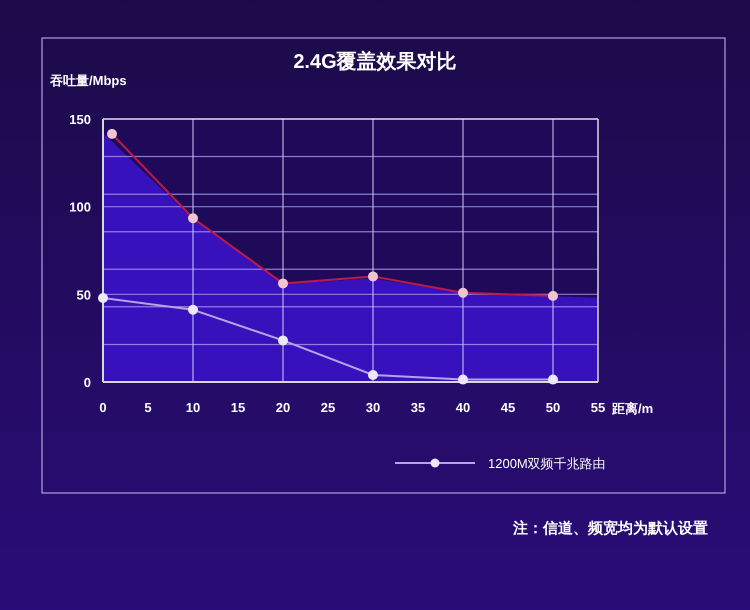 This screenshot has height=610, width=750. Describe the element at coordinates (283, 407) in the screenshot. I see `x-tick-label: 20` at that location.